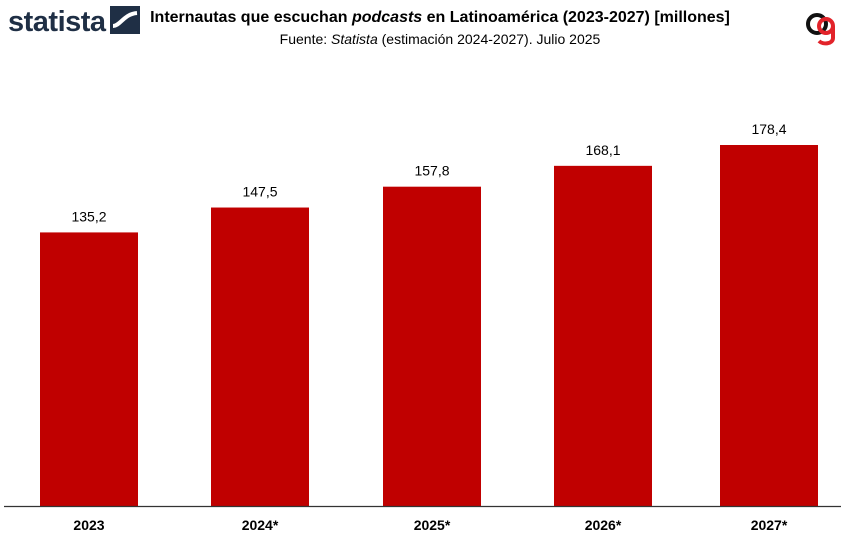  I want to click on bar-value-label: 135,2, so click(88, 216).